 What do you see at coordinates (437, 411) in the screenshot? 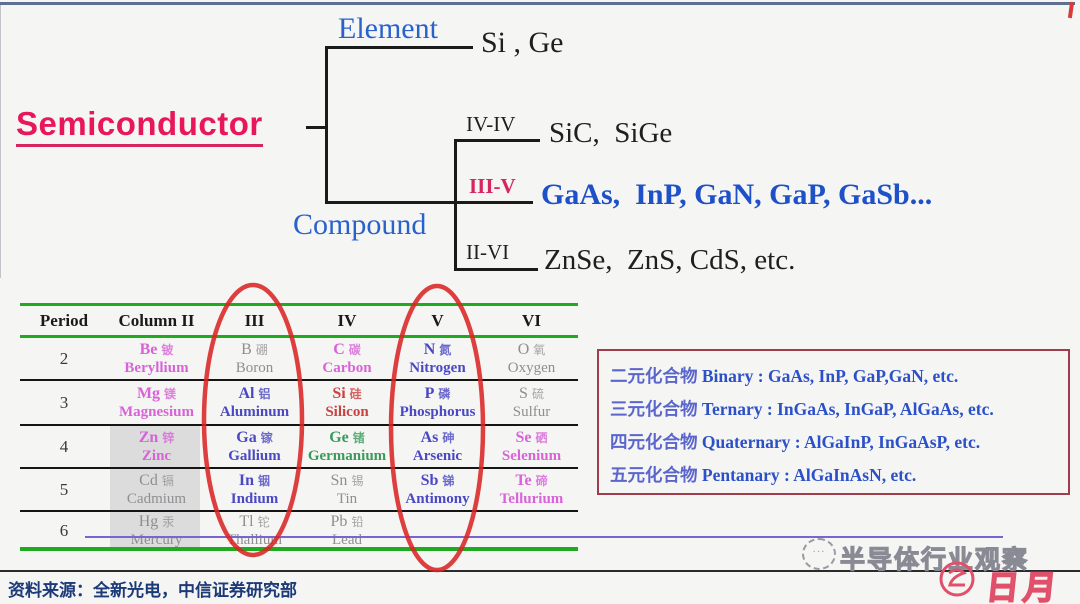
I see `element-english-name: Phosphorus` at bounding box center [437, 411].